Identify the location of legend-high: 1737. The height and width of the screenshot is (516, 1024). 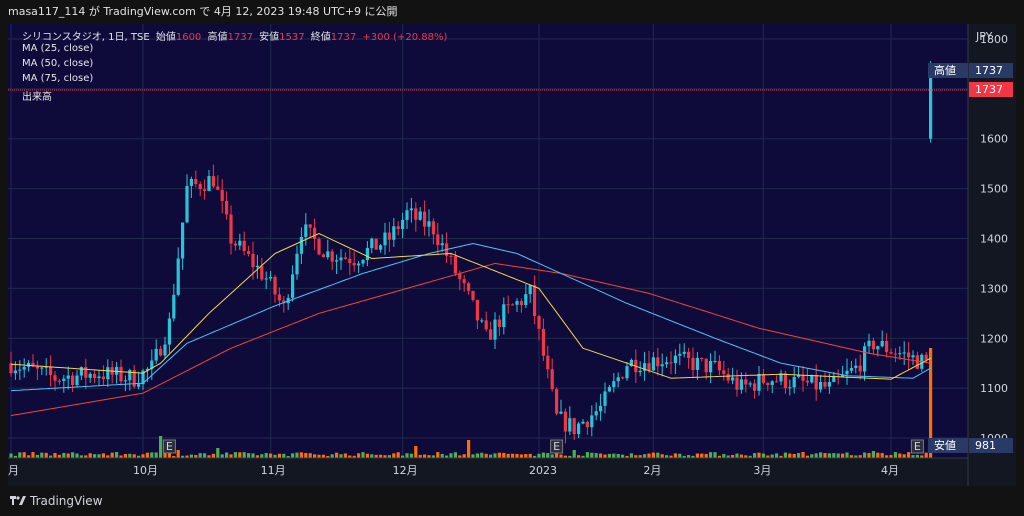
(240, 37).